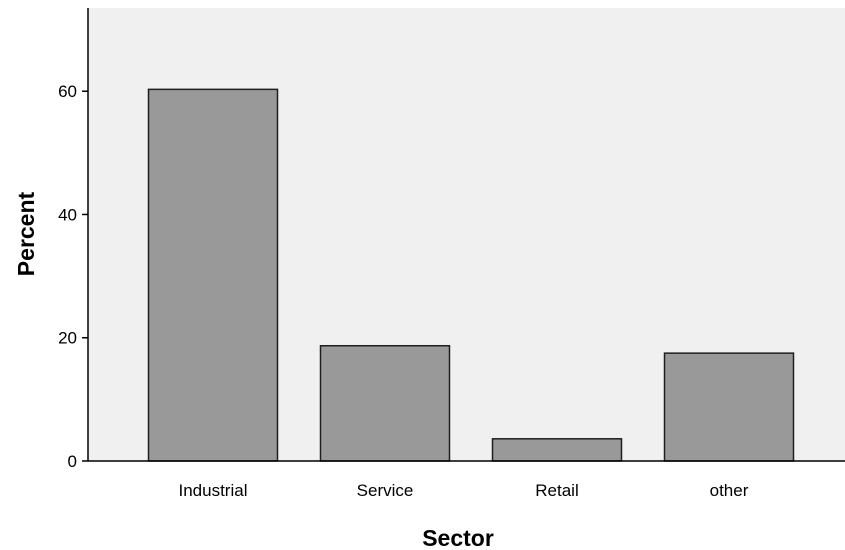 This screenshot has height=550, width=845. I want to click on y-tick-label-20: 20, so click(67, 338).